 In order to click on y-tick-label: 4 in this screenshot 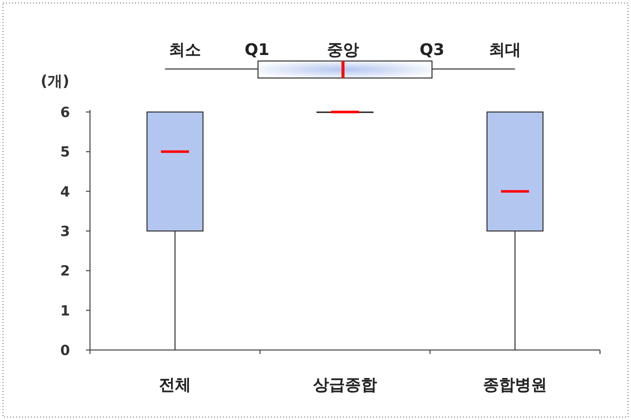, I will do `click(65, 192)`.